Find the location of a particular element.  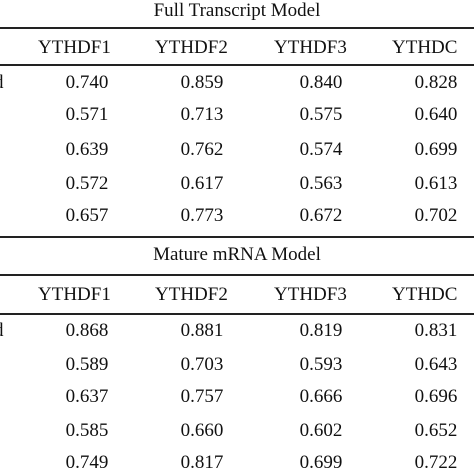

table-cell: 0.617 is located at coordinates (202, 183).